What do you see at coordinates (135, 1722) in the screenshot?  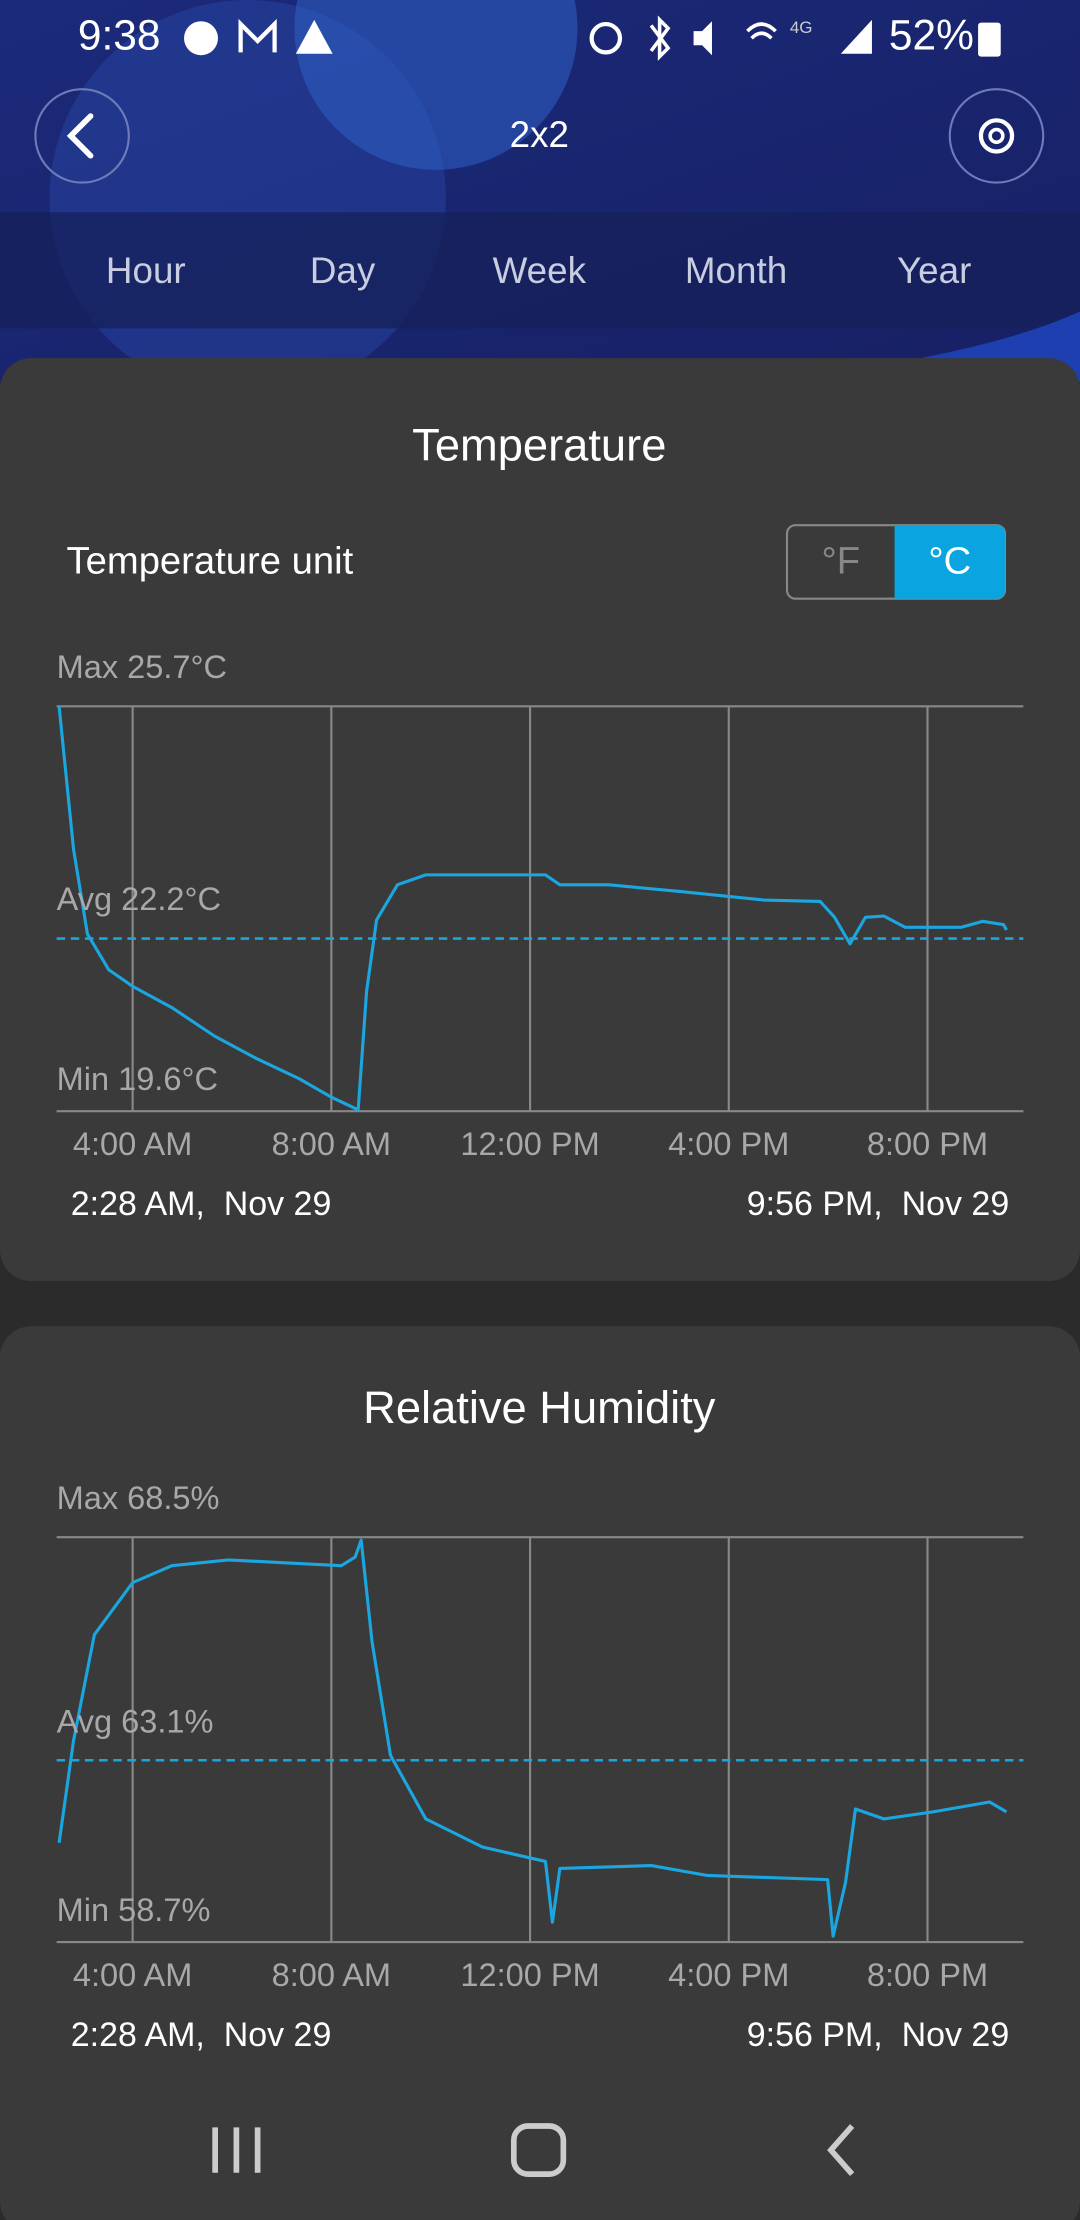 I see `avg-label: Avg 63.1%` at bounding box center [135, 1722].